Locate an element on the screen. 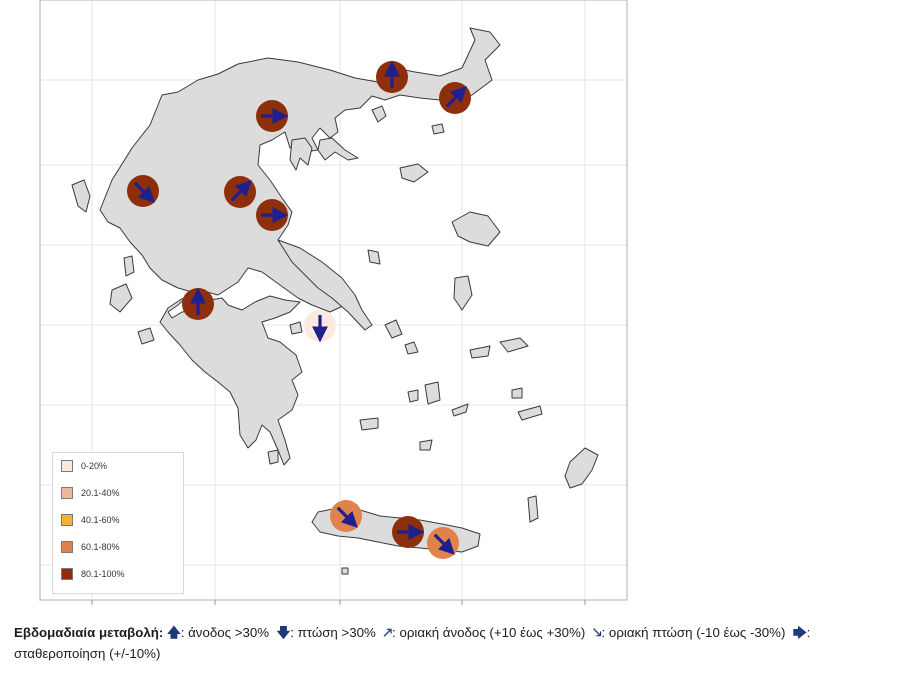 The width and height of the screenshot is (900, 681). kythira is located at coordinates (273, 457).